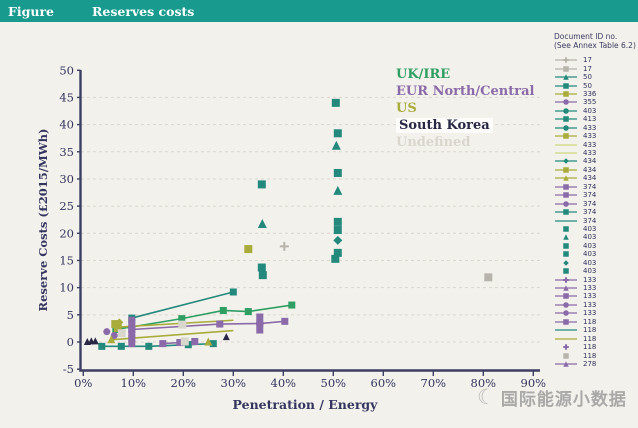  What do you see at coordinates (590, 169) in the screenshot?
I see `doc-id-label: 434` at bounding box center [590, 169].